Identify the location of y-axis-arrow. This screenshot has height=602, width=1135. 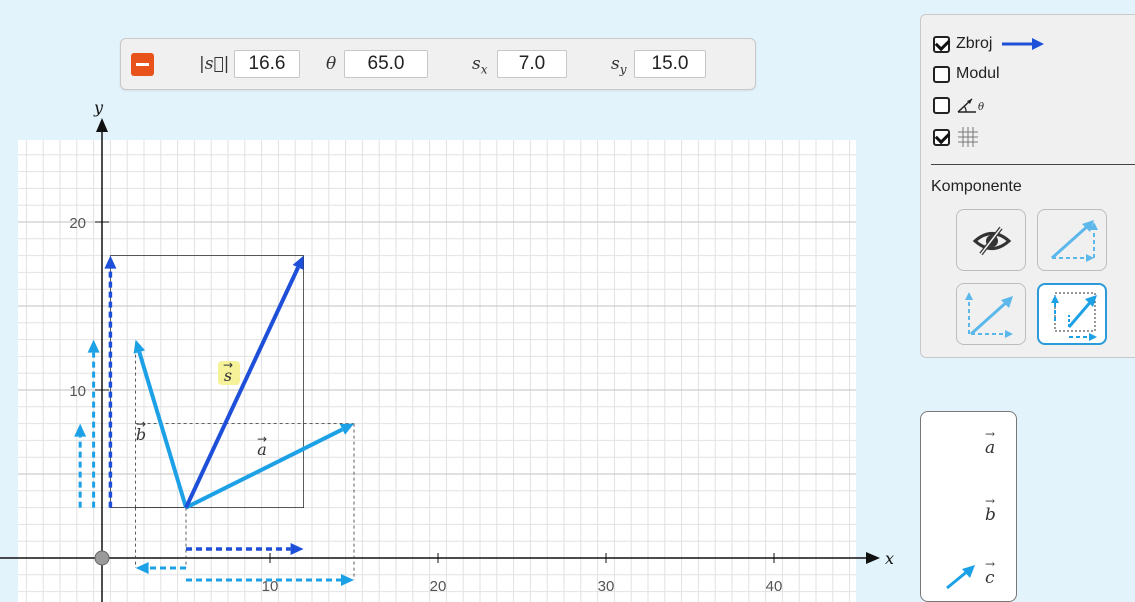
(102, 125).